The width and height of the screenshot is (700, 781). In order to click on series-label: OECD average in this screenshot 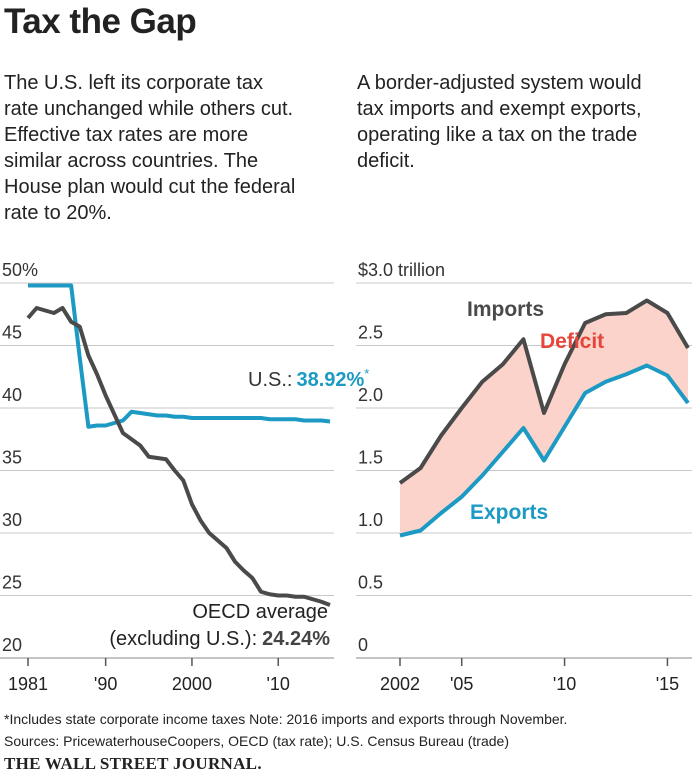, I will do `click(260, 612)`.